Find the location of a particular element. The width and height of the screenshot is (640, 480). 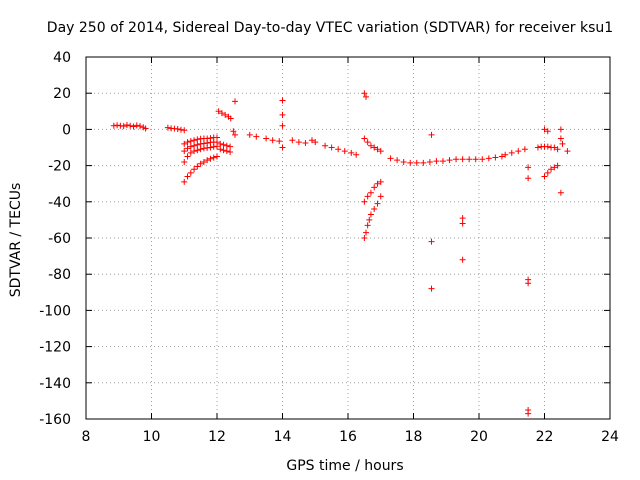

y-tick-label: -80 is located at coordinates (59, 275).